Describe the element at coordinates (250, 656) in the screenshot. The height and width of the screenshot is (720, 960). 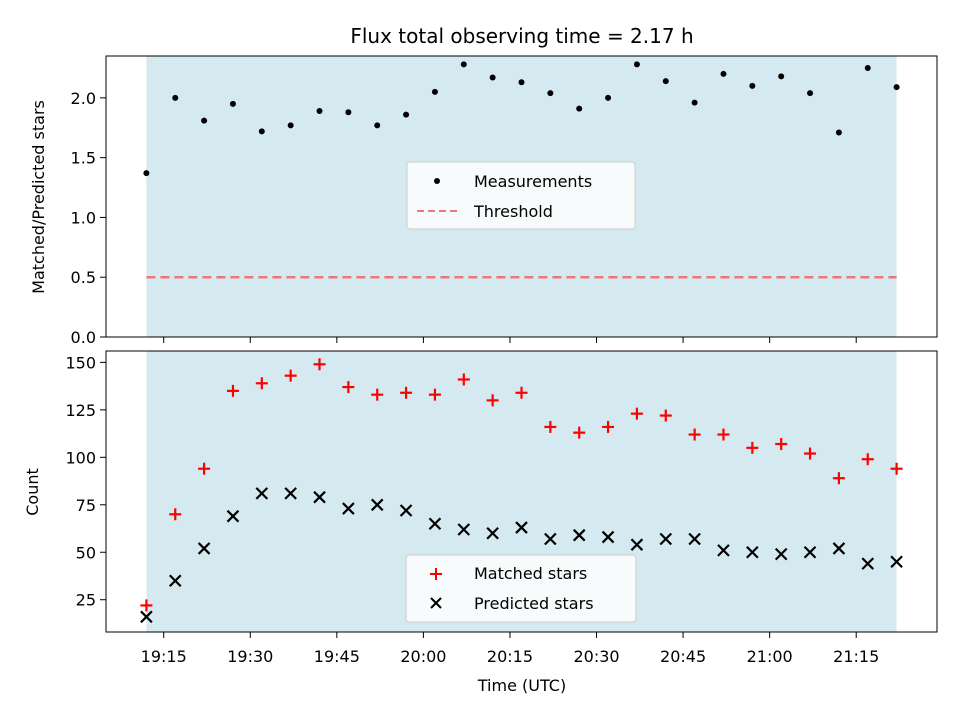
I see `counts-xtick-label: 19:30` at that location.